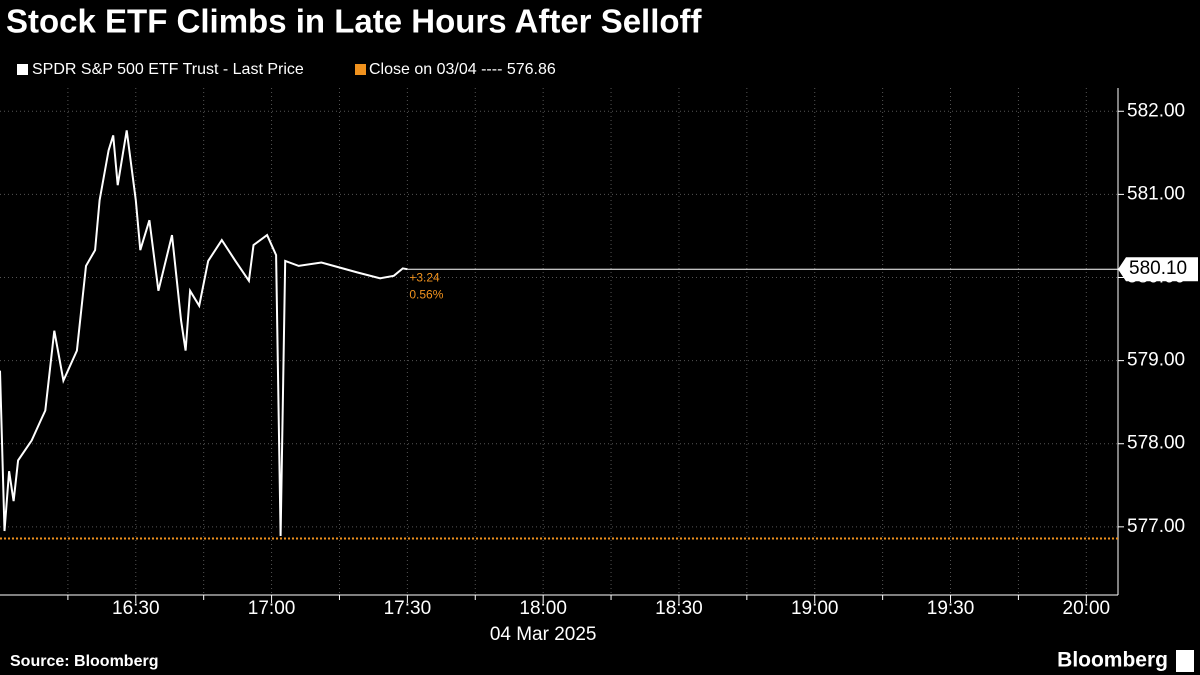 This screenshot has height=675, width=1200. Describe the element at coordinates (951, 608) in the screenshot. I see `x-tick-label: 19:30` at that location.